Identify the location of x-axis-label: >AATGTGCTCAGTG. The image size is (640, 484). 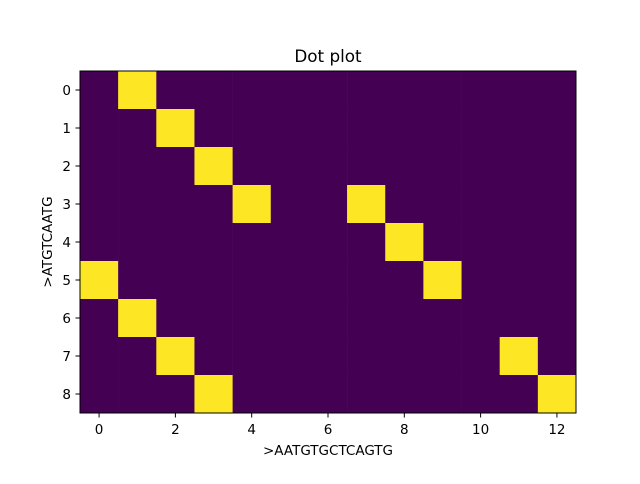
(328, 451).